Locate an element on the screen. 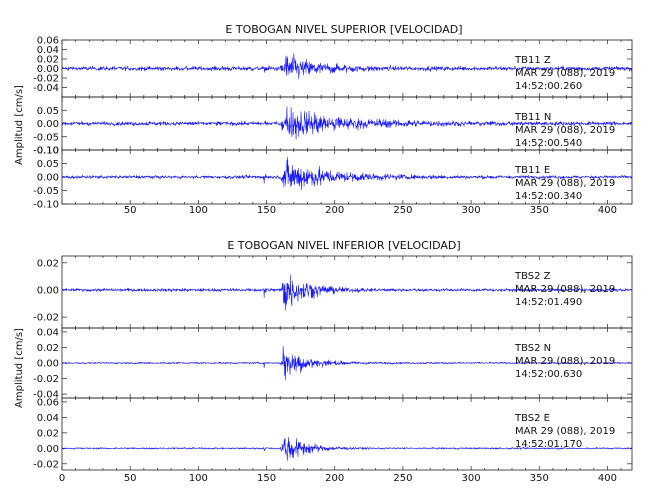  panel-frame is located at coordinates (347, 434).